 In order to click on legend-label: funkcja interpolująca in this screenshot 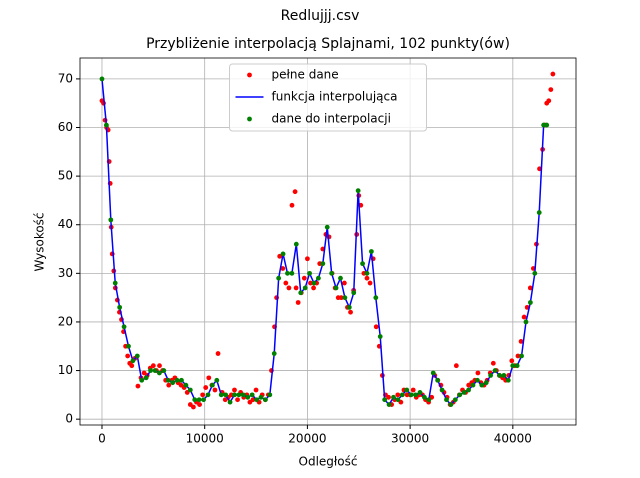, I will do `click(335, 97)`.